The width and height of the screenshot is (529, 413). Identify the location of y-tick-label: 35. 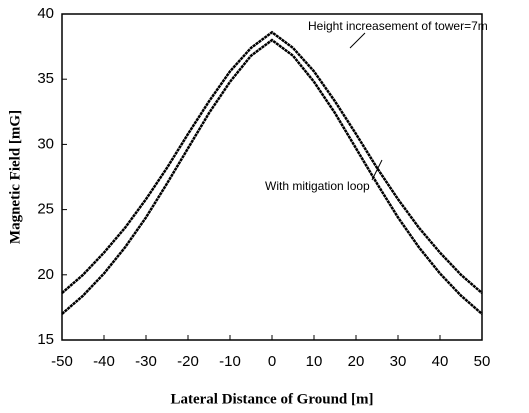
(45, 78).